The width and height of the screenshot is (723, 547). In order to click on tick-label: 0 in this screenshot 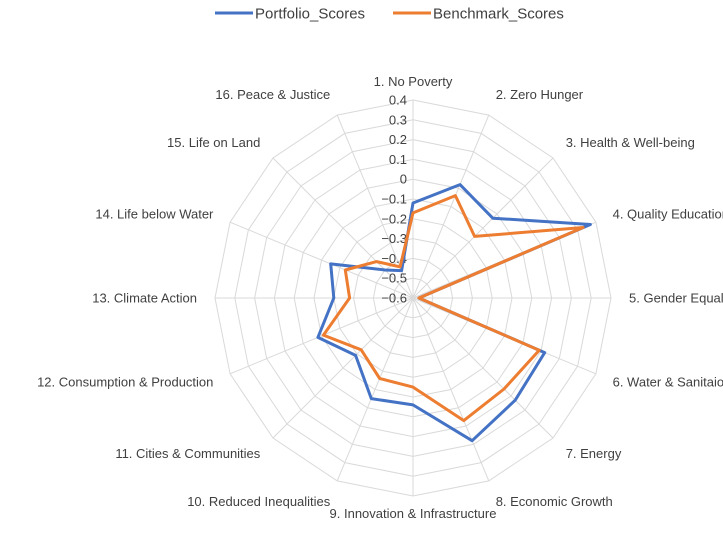, I will do `click(403, 179)`.